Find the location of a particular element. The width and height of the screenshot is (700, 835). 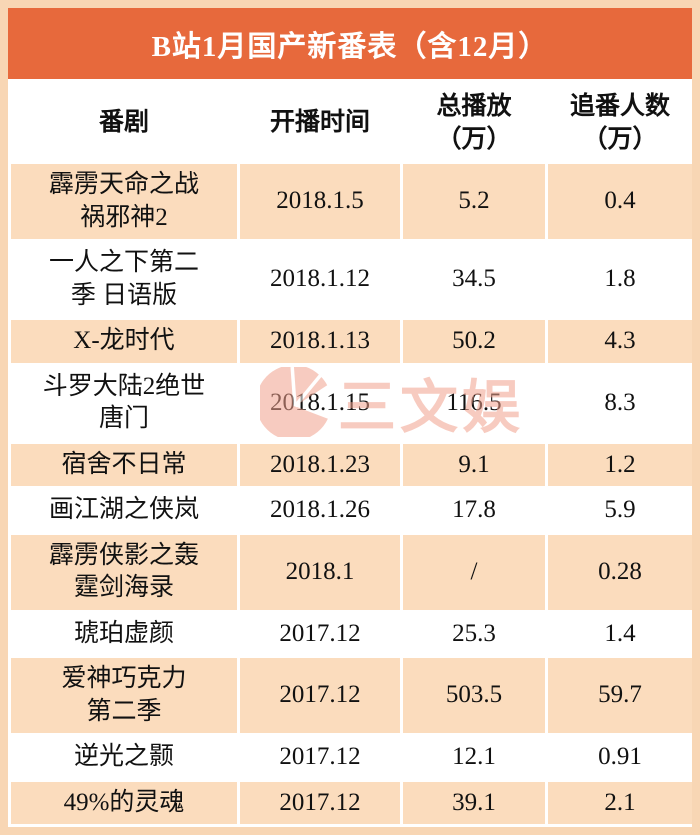

table-row: 斗罗大陆2绝世 唐门 2018.1.15 116.5 8.3 is located at coordinates (350, 403).